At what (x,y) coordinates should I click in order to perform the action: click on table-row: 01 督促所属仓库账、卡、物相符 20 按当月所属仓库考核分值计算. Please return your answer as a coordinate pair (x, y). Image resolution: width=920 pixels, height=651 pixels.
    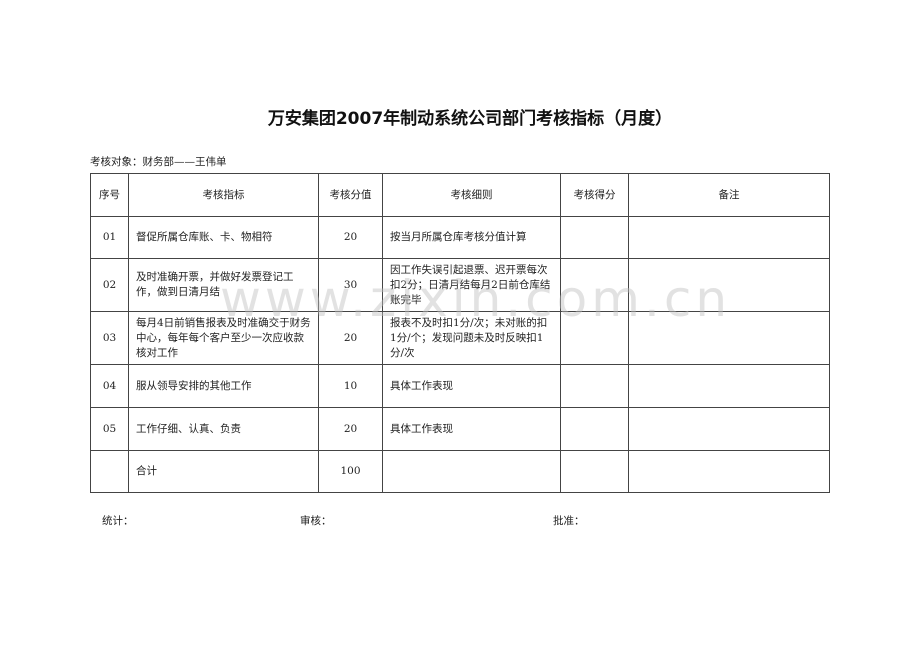
    Looking at the image, I should click on (460, 237).